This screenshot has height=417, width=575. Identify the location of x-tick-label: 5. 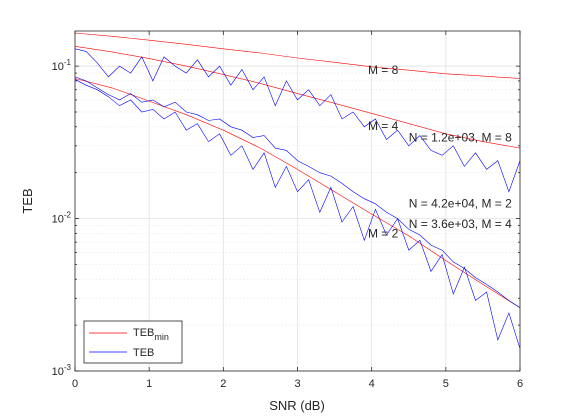
(446, 384).